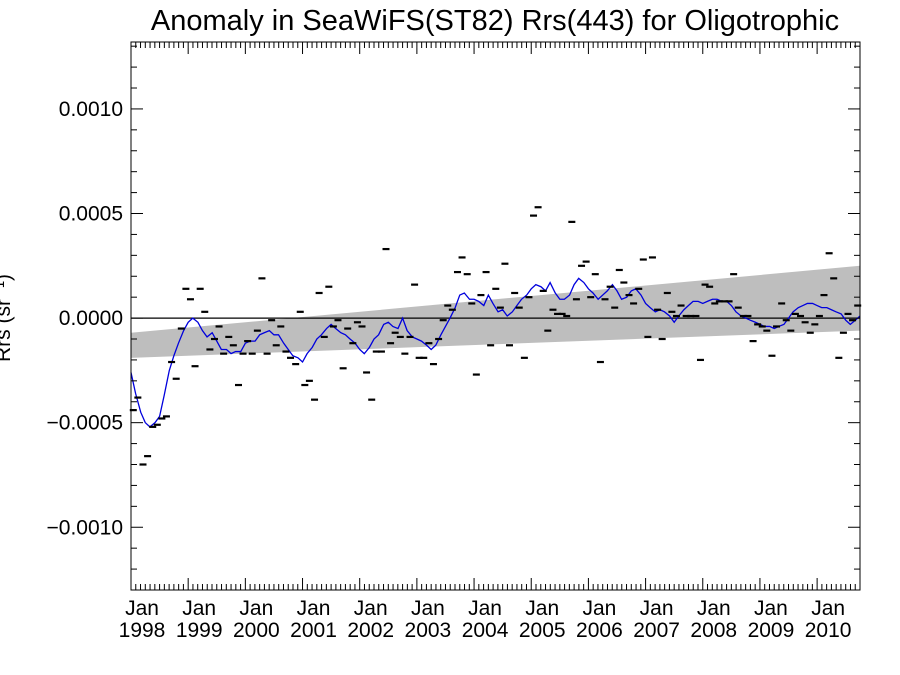 Image resolution: width=900 pixels, height=675 pixels. I want to click on x-tick-label-year: 2007, so click(656, 630).